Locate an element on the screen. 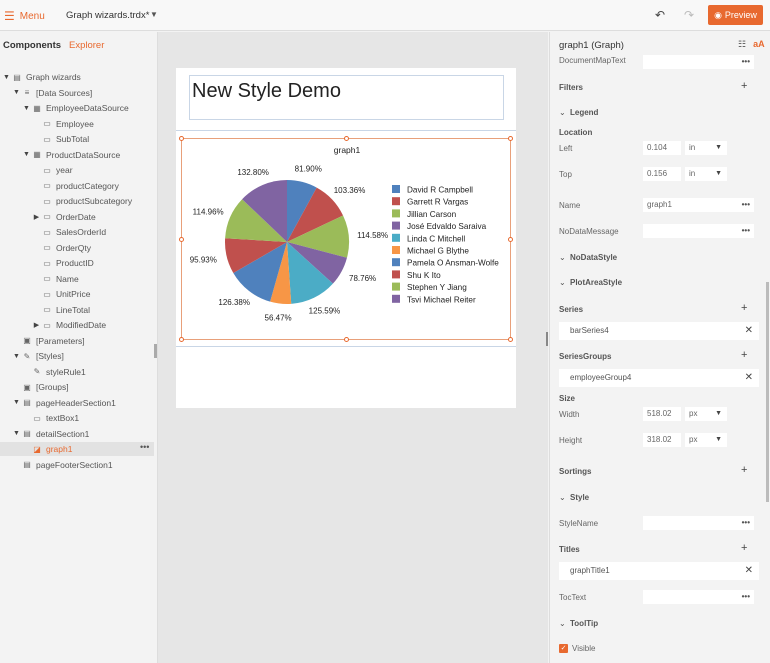  data-label: 126.38% is located at coordinates (234, 302).